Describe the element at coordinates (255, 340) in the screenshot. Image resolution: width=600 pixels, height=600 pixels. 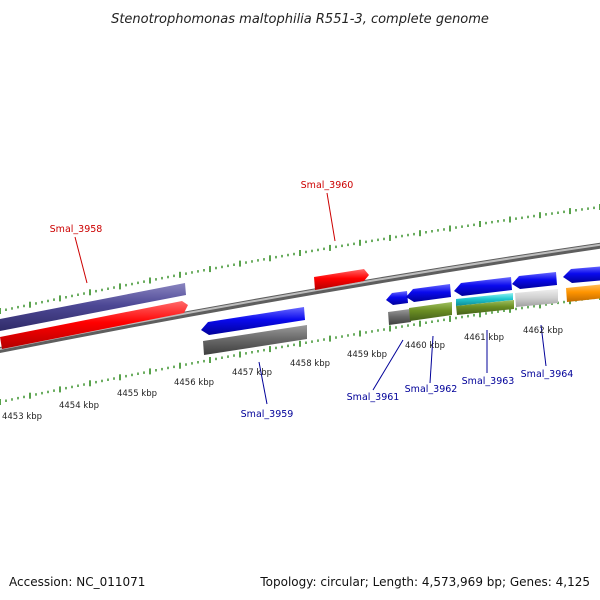
I see `gene-smal-3959-lower` at that location.